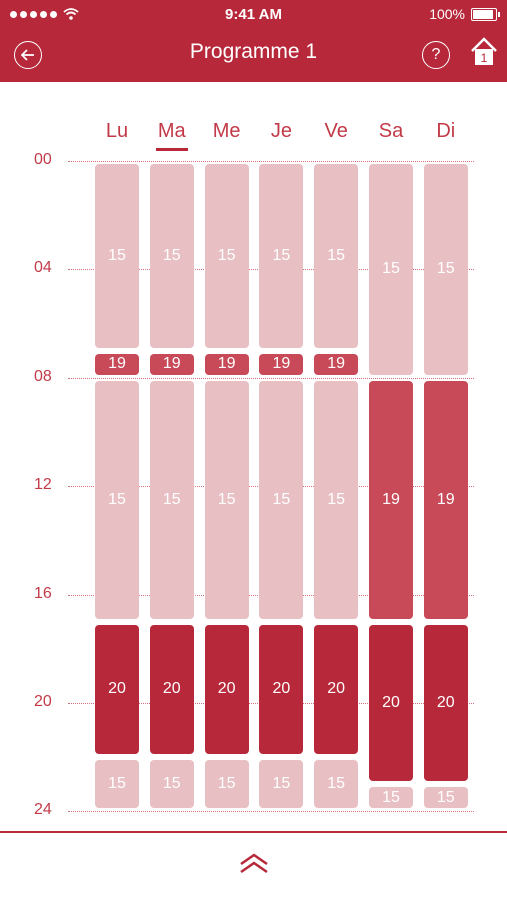 The height and width of the screenshot is (900, 507). I want to click on home-button: 1, so click(484, 52).